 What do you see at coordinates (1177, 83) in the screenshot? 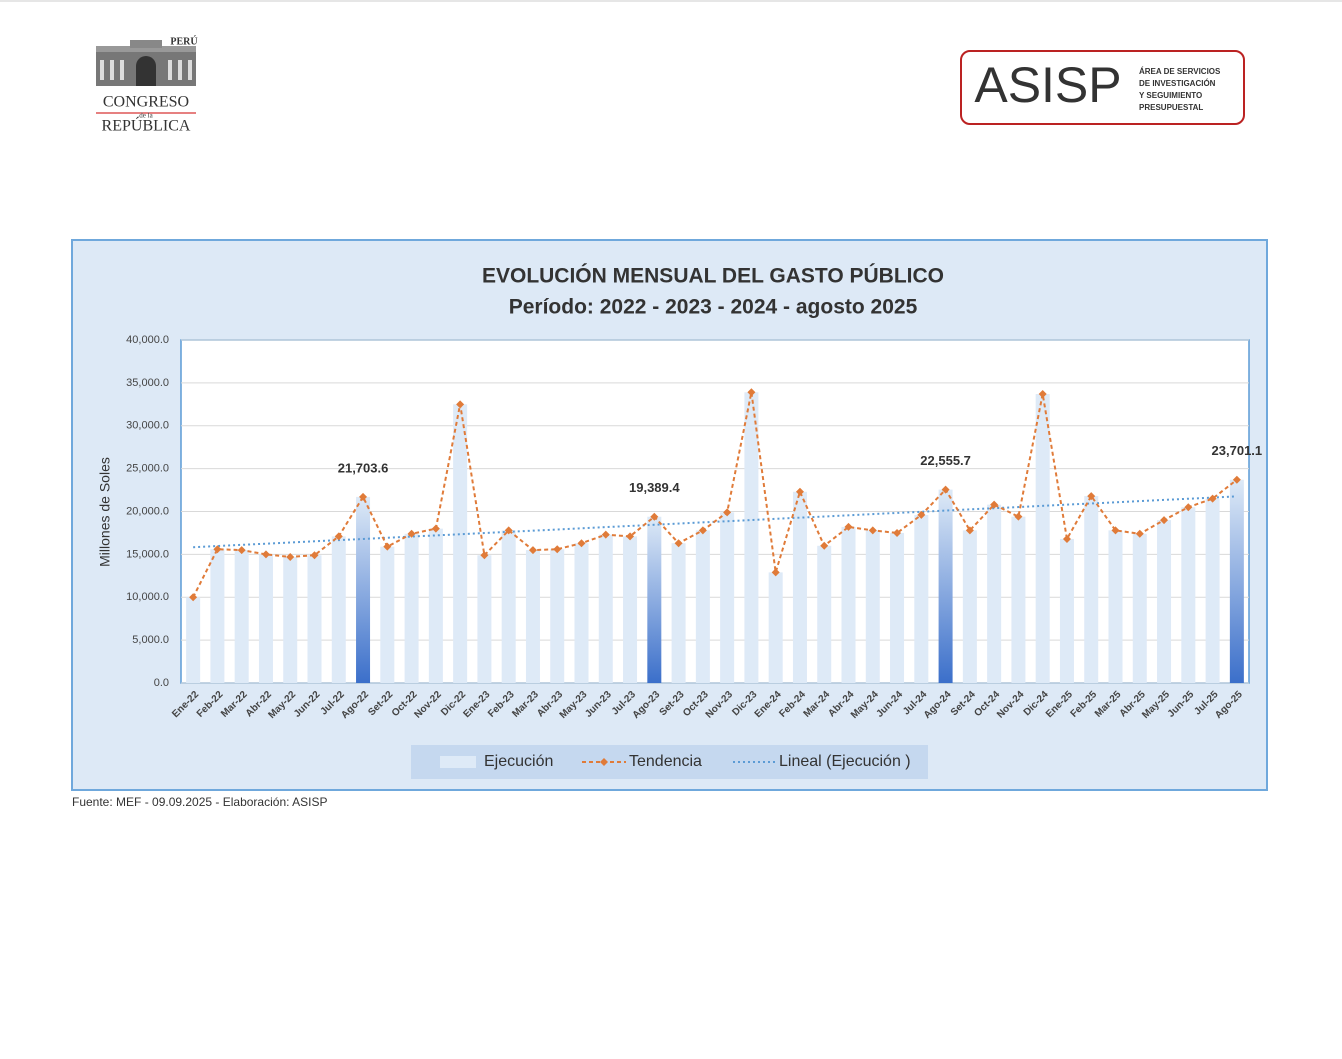
I see `badge-line: DE INVESTIGACIÓN` at bounding box center [1177, 83].